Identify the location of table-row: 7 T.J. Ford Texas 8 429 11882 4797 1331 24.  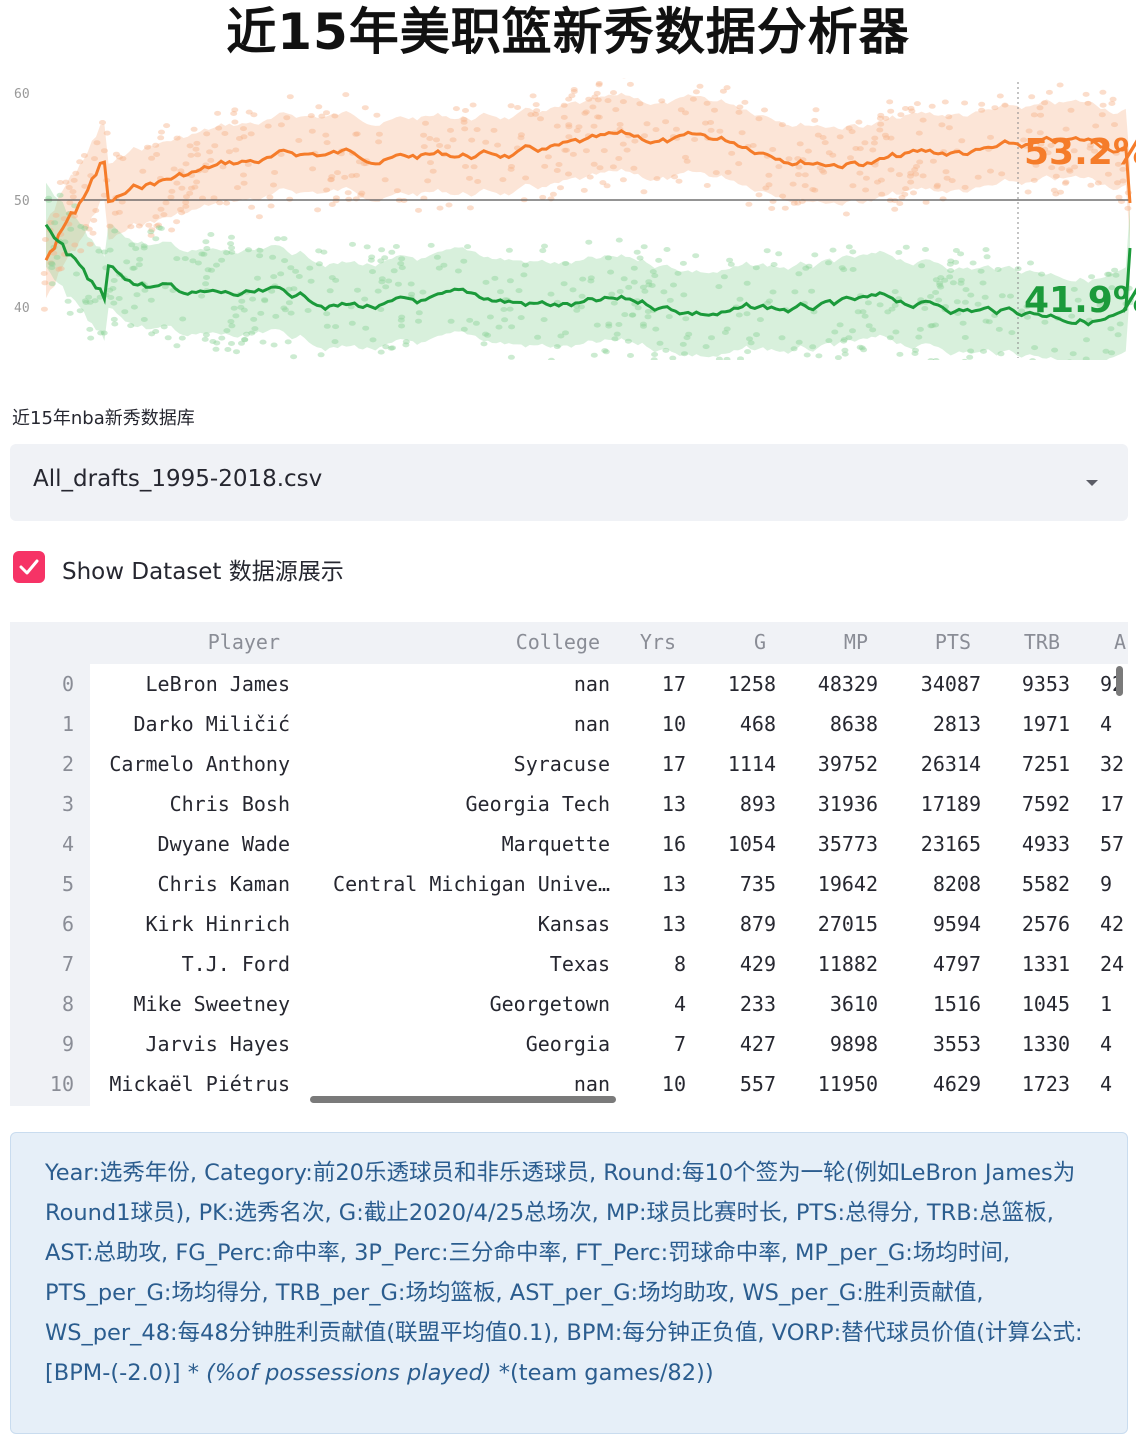
(569, 964).